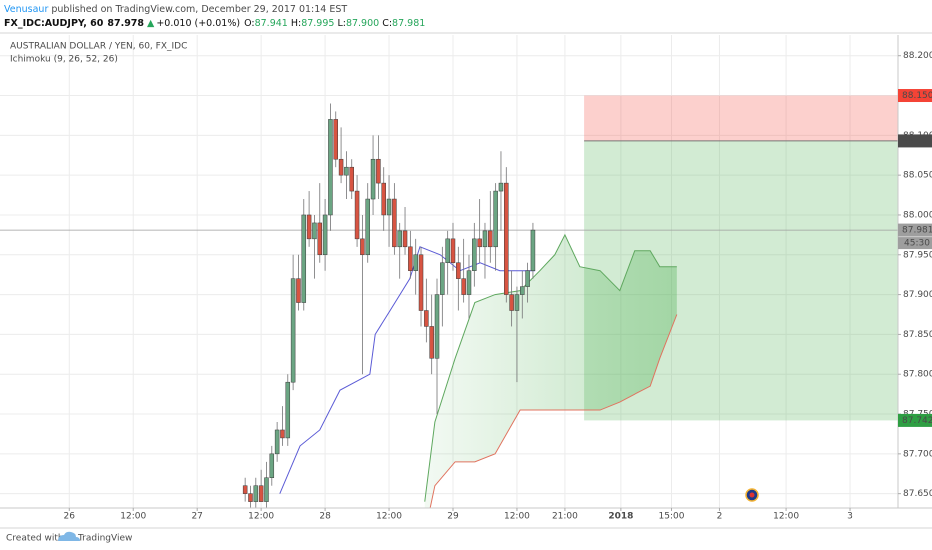 Image resolution: width=932 pixels, height=550 pixels. Describe the element at coordinates (69, 536) in the screenshot. I see `tradingview-logo` at that location.